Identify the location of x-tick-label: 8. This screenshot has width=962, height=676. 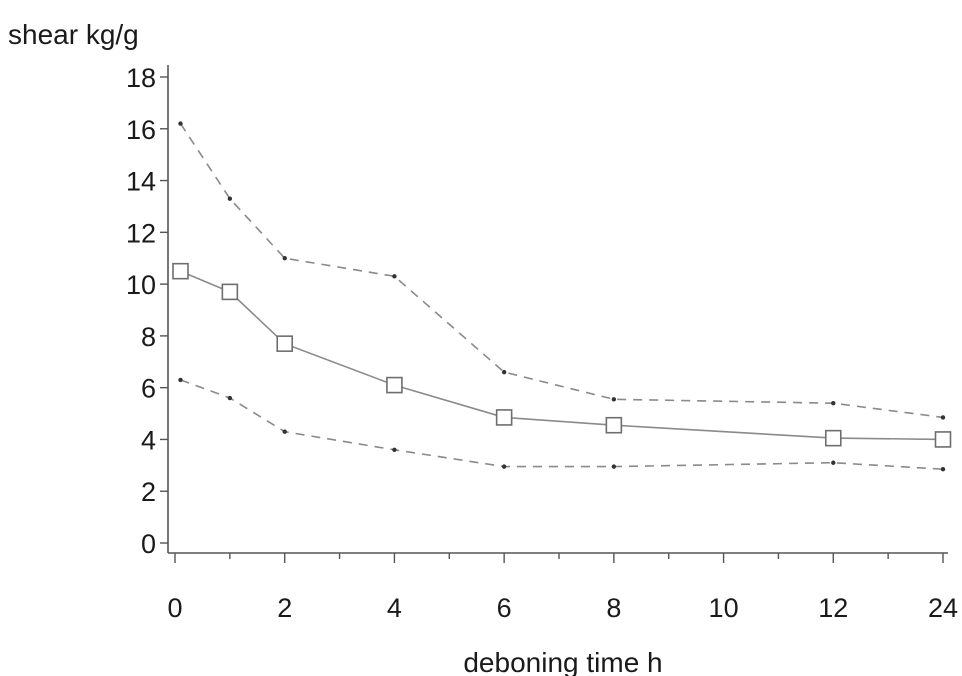
(613, 608).